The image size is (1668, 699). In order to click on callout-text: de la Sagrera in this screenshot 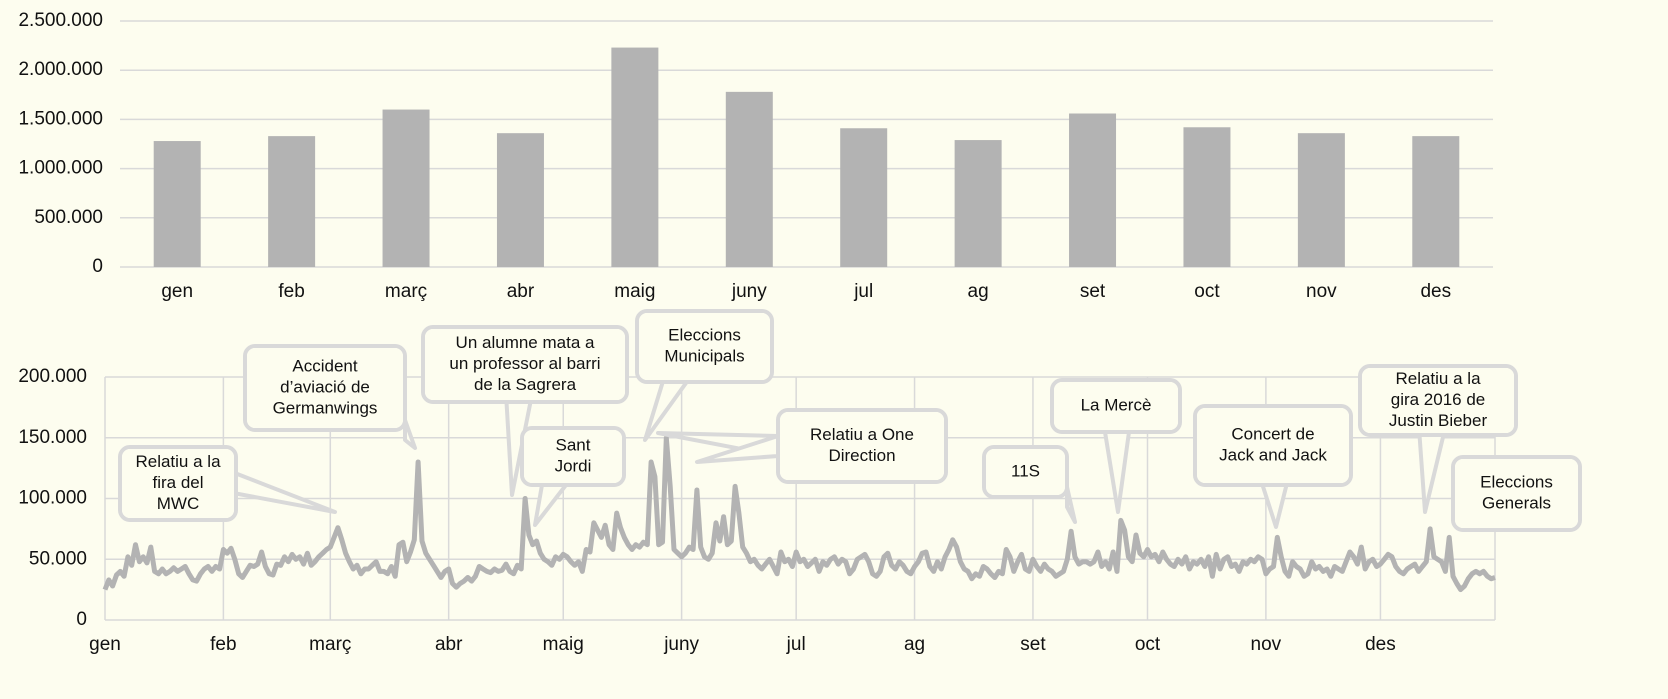, I will do `click(525, 384)`.